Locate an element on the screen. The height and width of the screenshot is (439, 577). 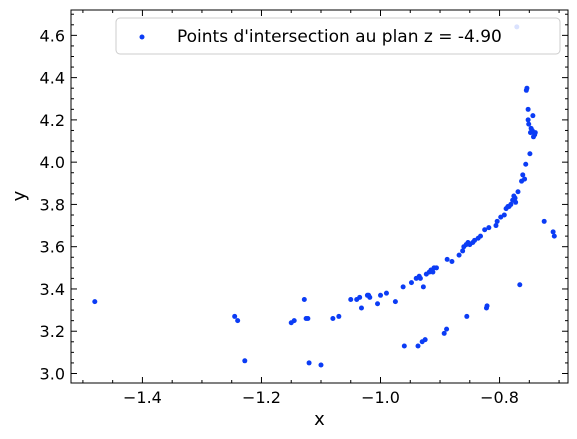
legend-box is located at coordinates (338, 36).